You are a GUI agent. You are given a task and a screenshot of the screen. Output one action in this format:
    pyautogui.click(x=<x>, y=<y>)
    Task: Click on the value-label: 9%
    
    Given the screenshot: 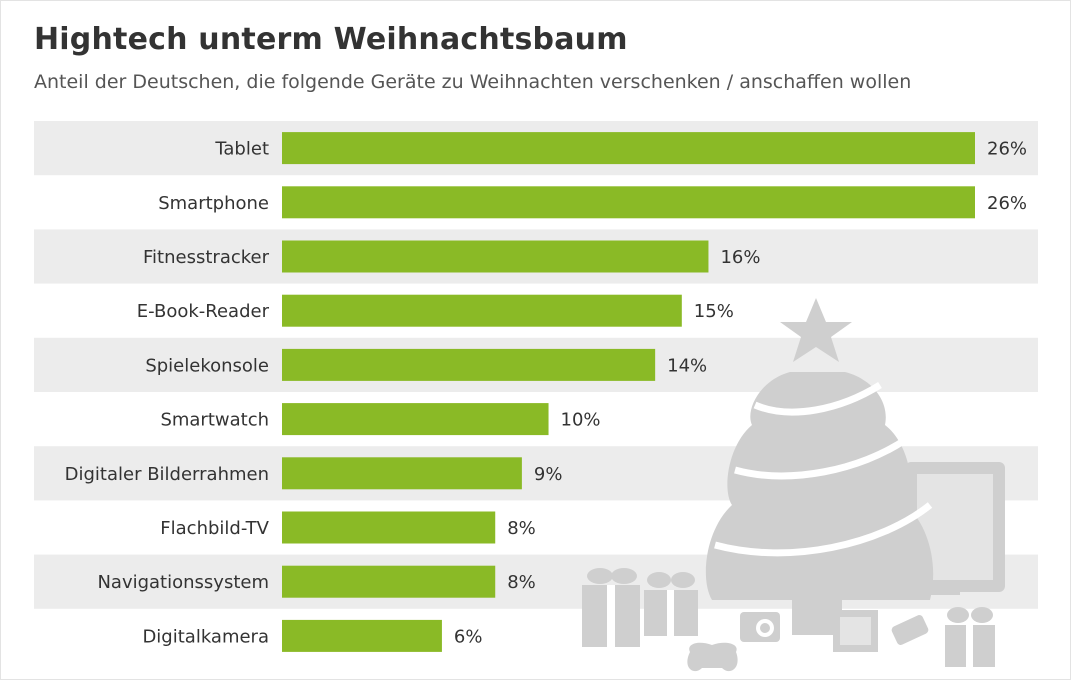 What is the action you would take?
    pyautogui.click(x=548, y=474)
    